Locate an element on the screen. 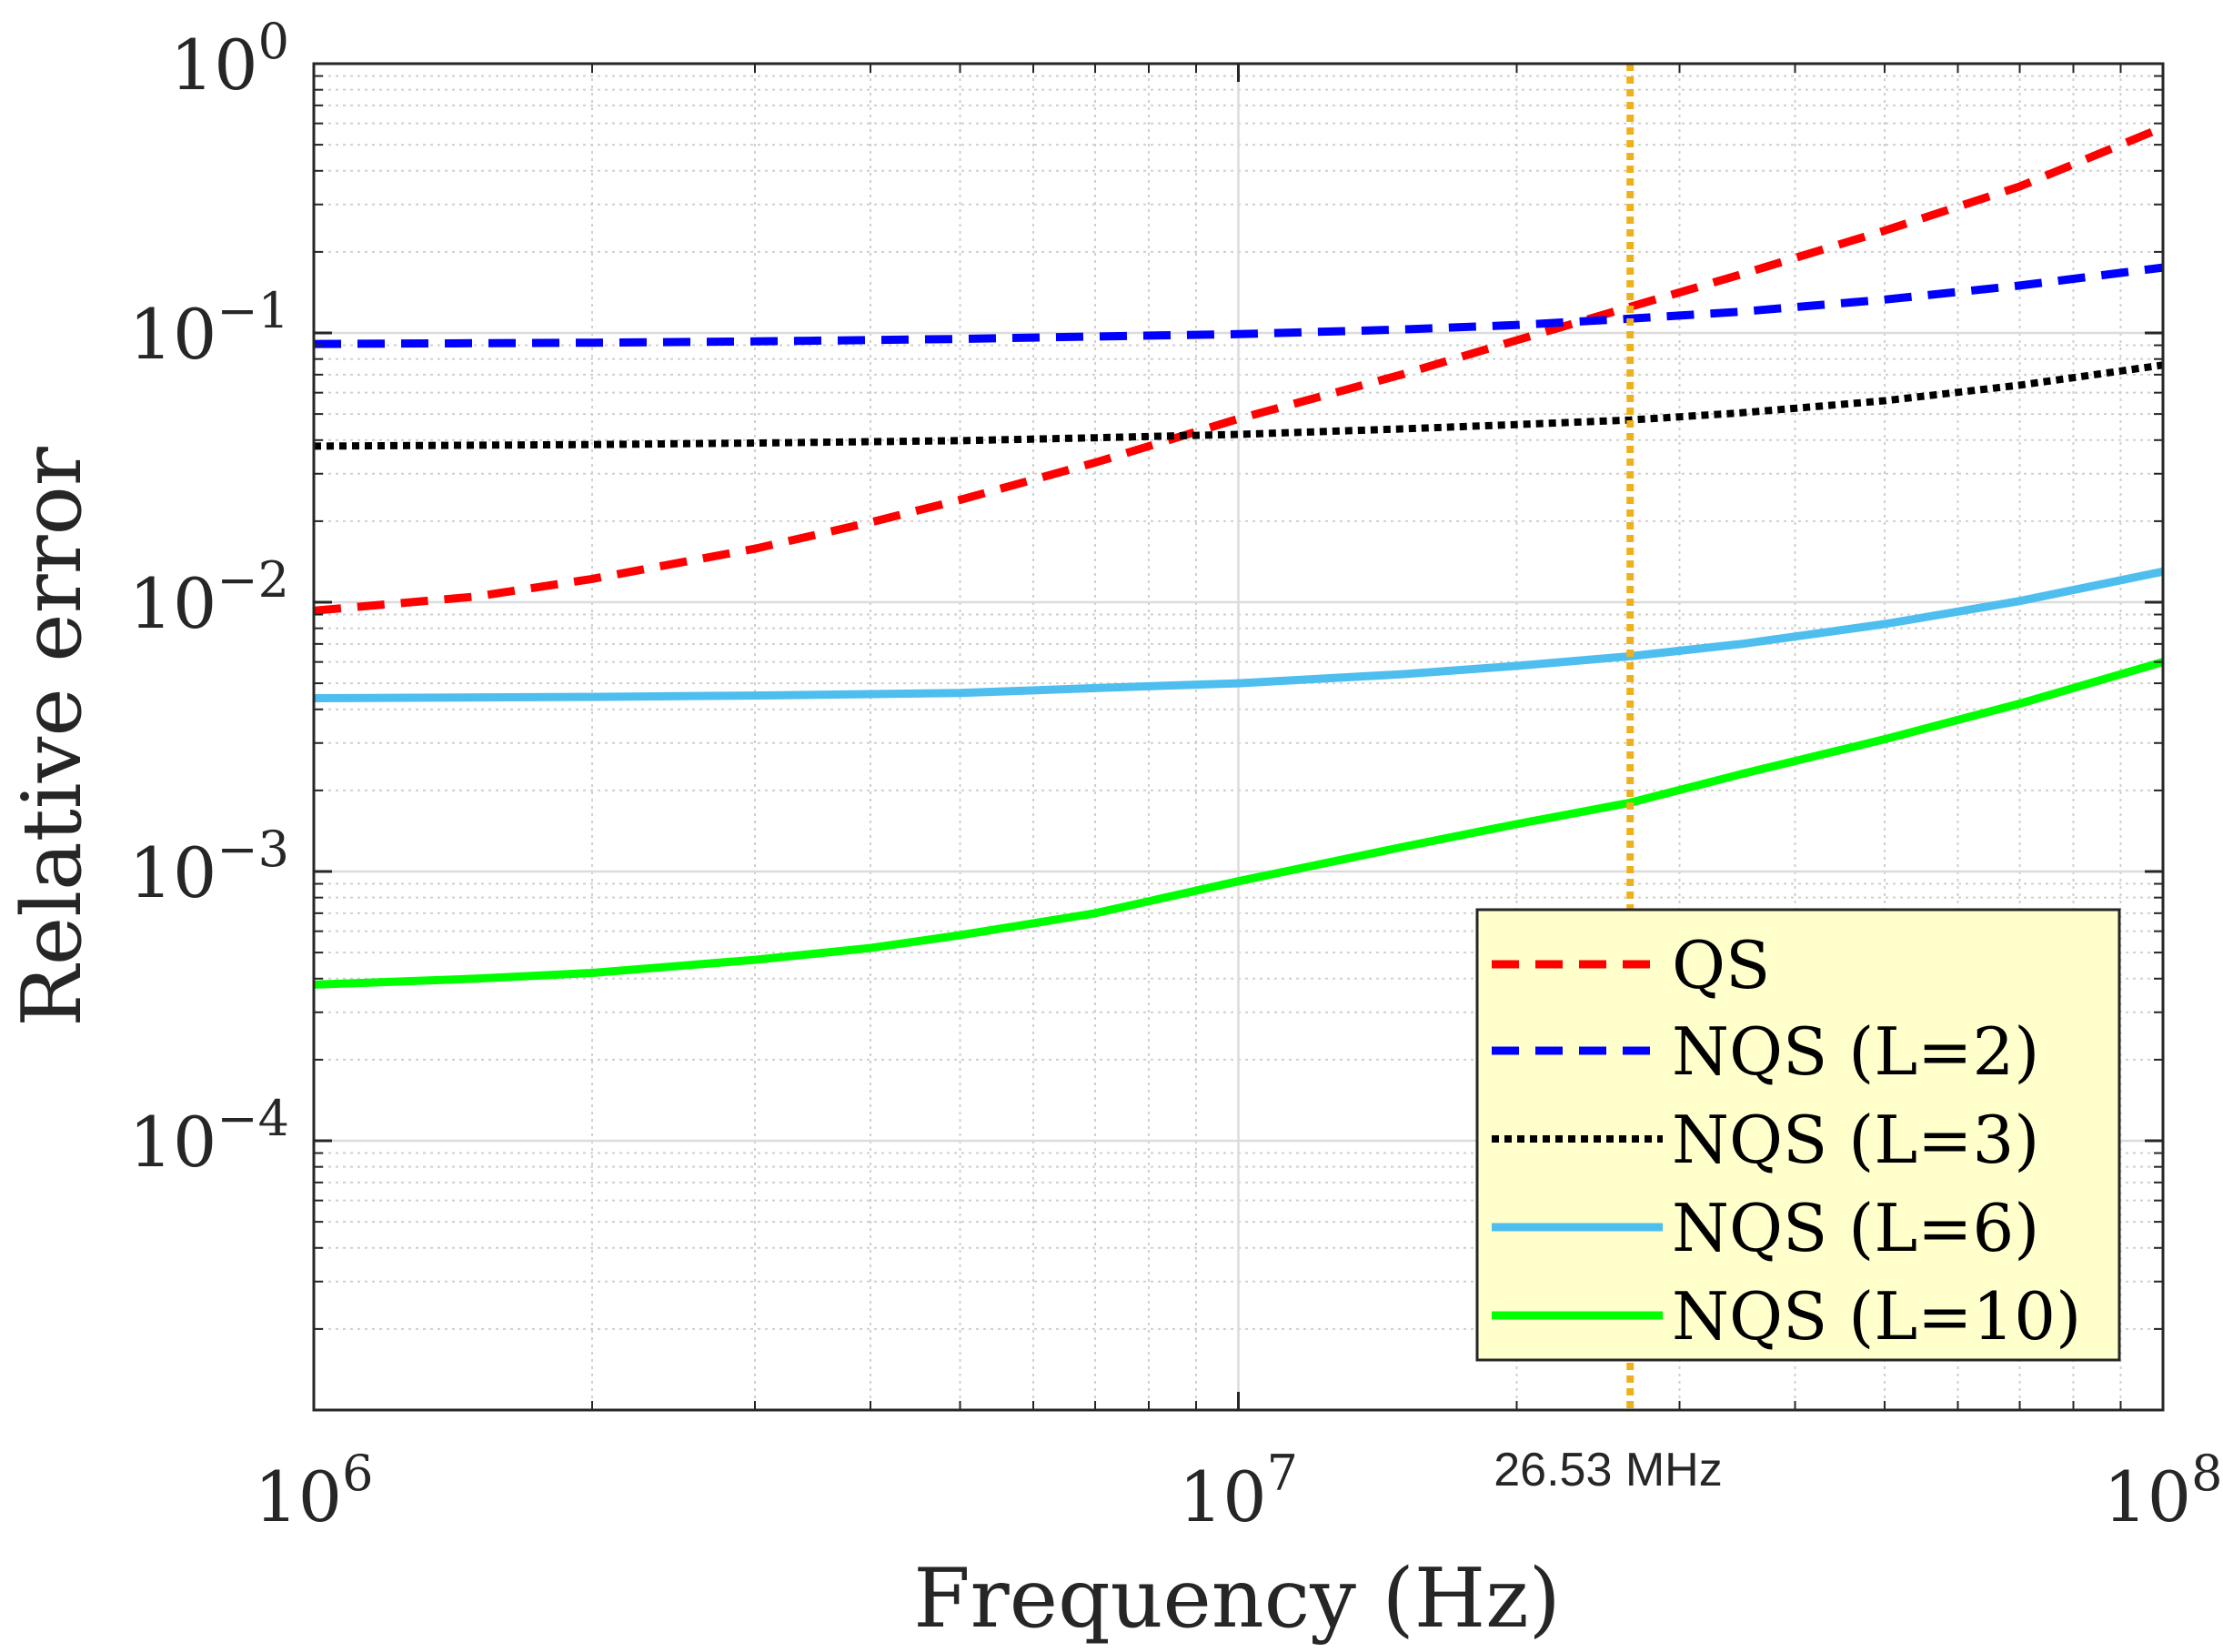  legend-box is located at coordinates (1798, 1135).